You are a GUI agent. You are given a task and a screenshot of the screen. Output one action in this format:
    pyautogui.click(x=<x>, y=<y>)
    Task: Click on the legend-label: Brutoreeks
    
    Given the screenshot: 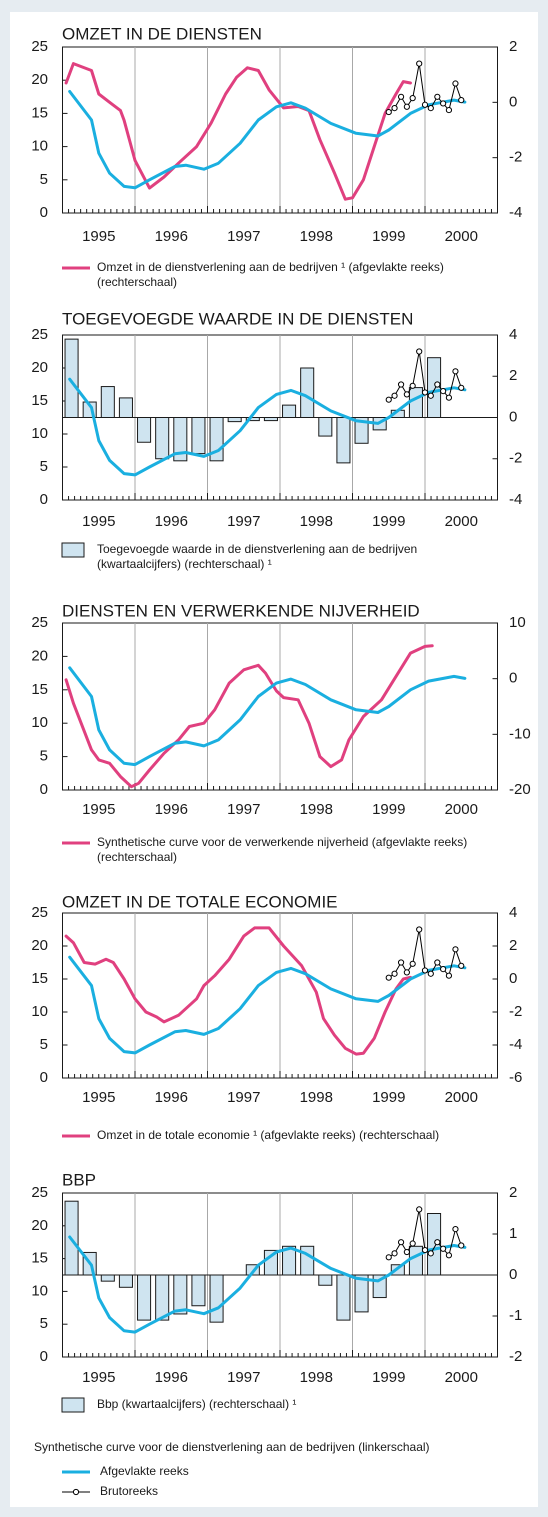 What is the action you would take?
    pyautogui.click(x=129, y=1491)
    